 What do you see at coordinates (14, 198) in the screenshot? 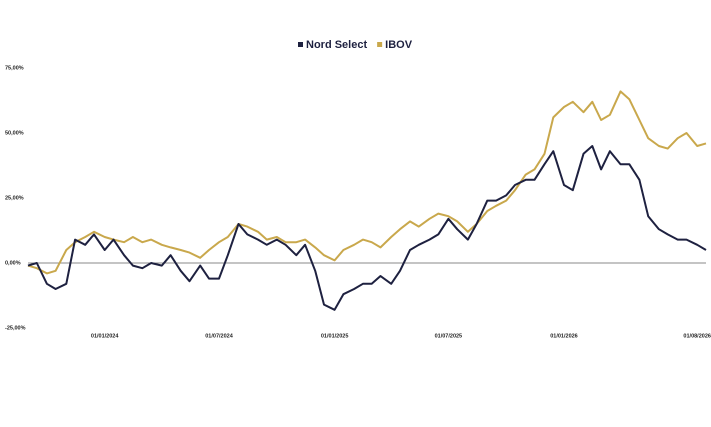
I see `y-tick-label: 25,00%` at bounding box center [14, 198].